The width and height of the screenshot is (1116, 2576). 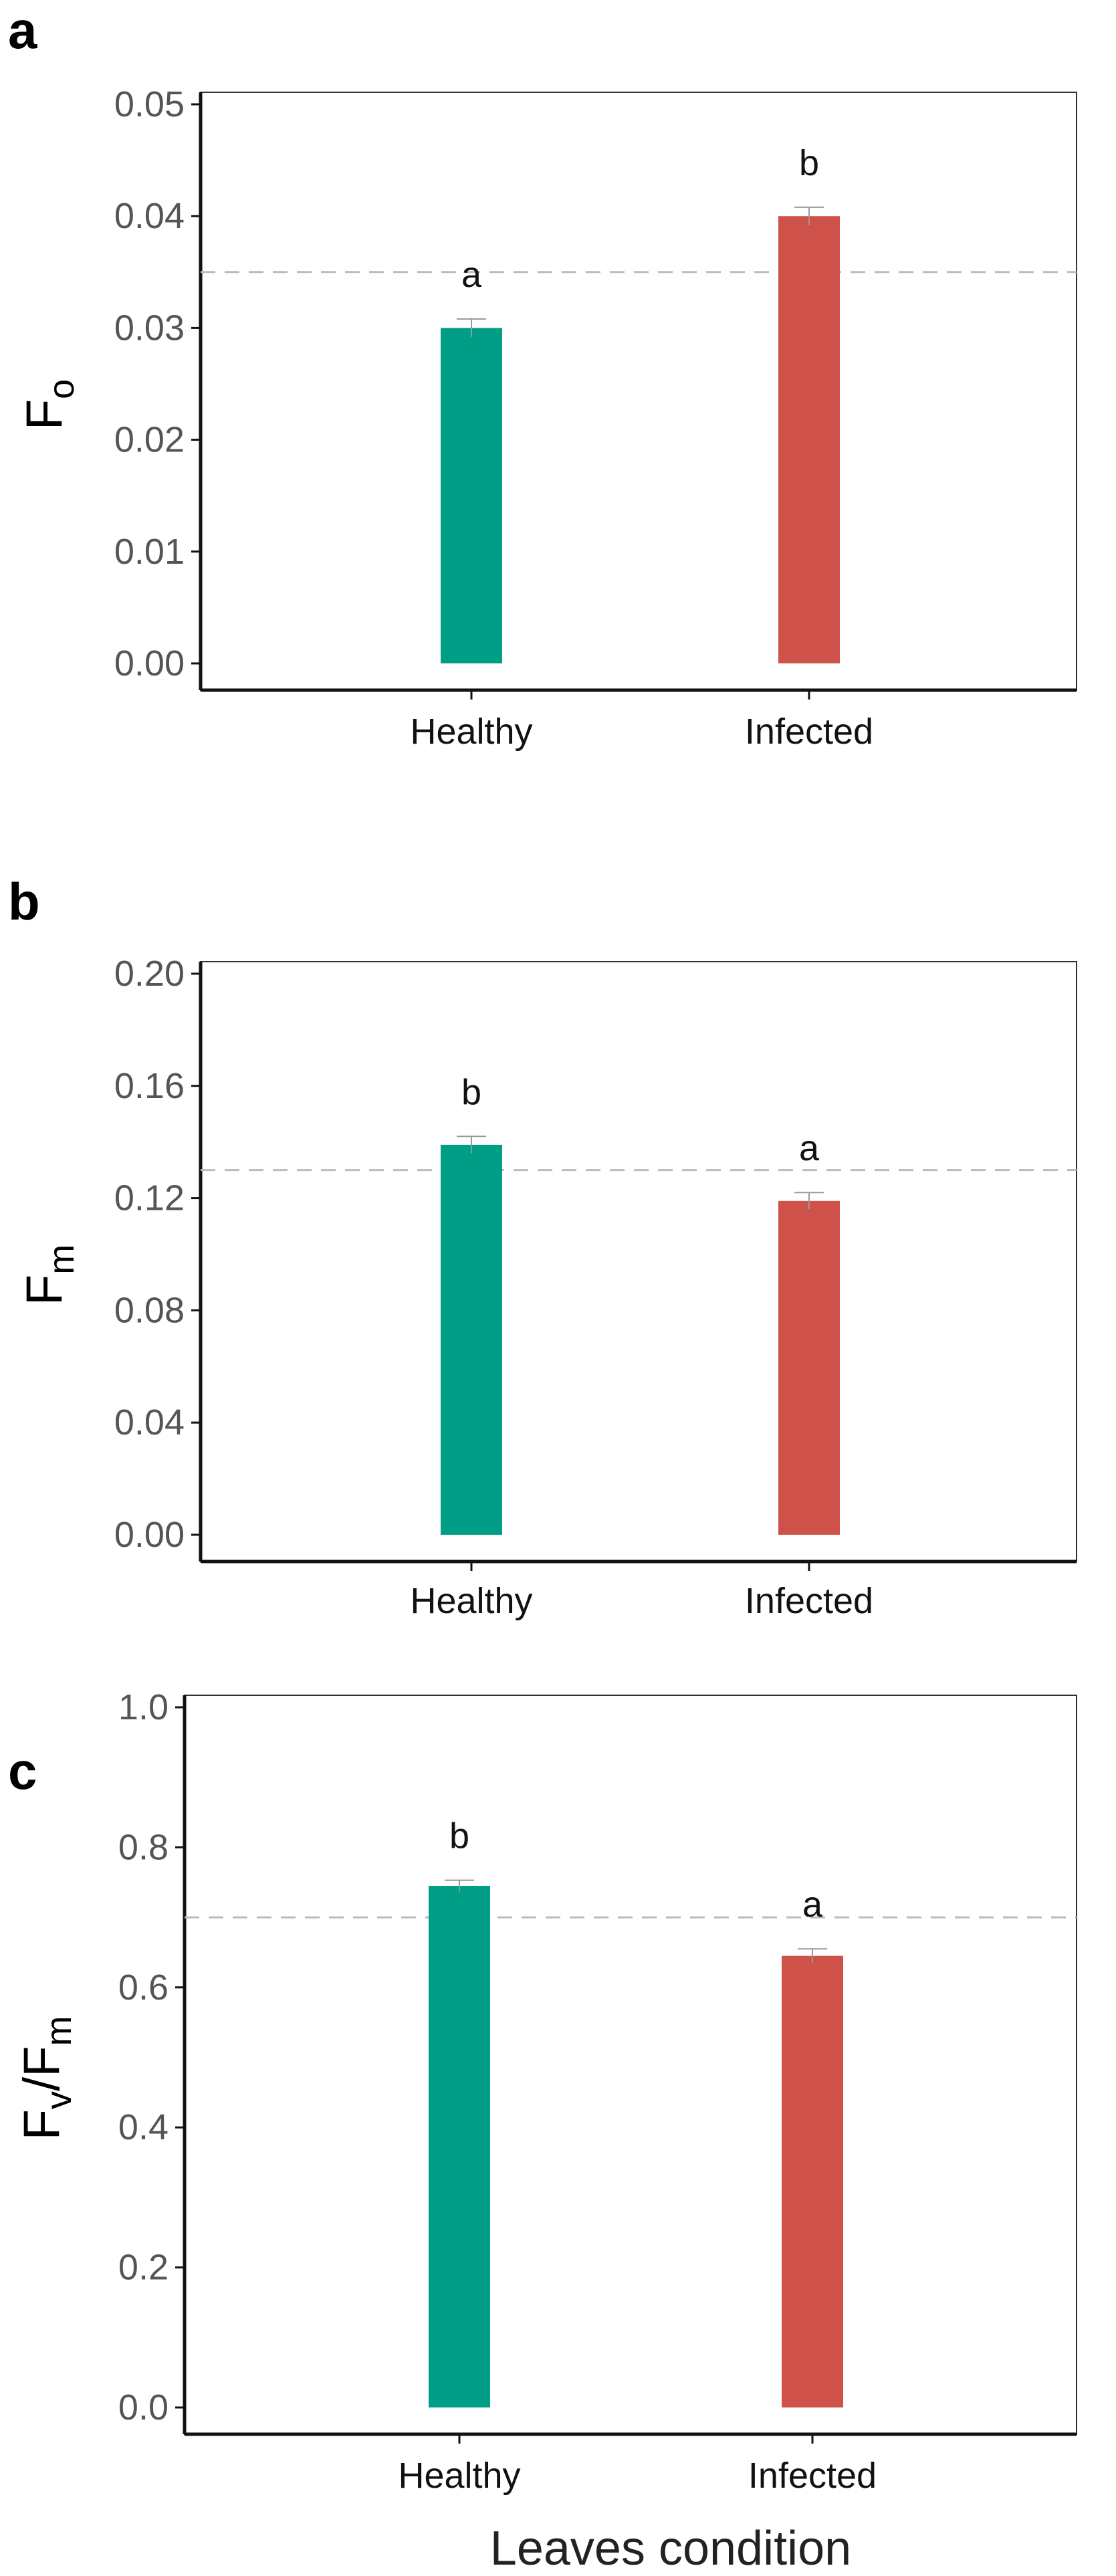 What do you see at coordinates (143, 1707) in the screenshot?
I see `y-tick-label: 1.0` at bounding box center [143, 1707].